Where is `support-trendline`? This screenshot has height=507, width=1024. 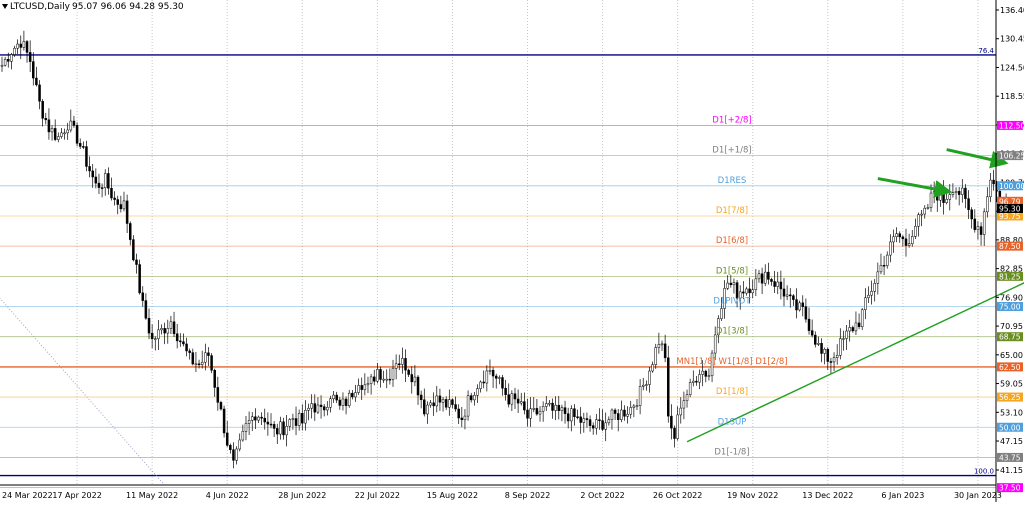
support-trendline is located at coordinates (855, 362).